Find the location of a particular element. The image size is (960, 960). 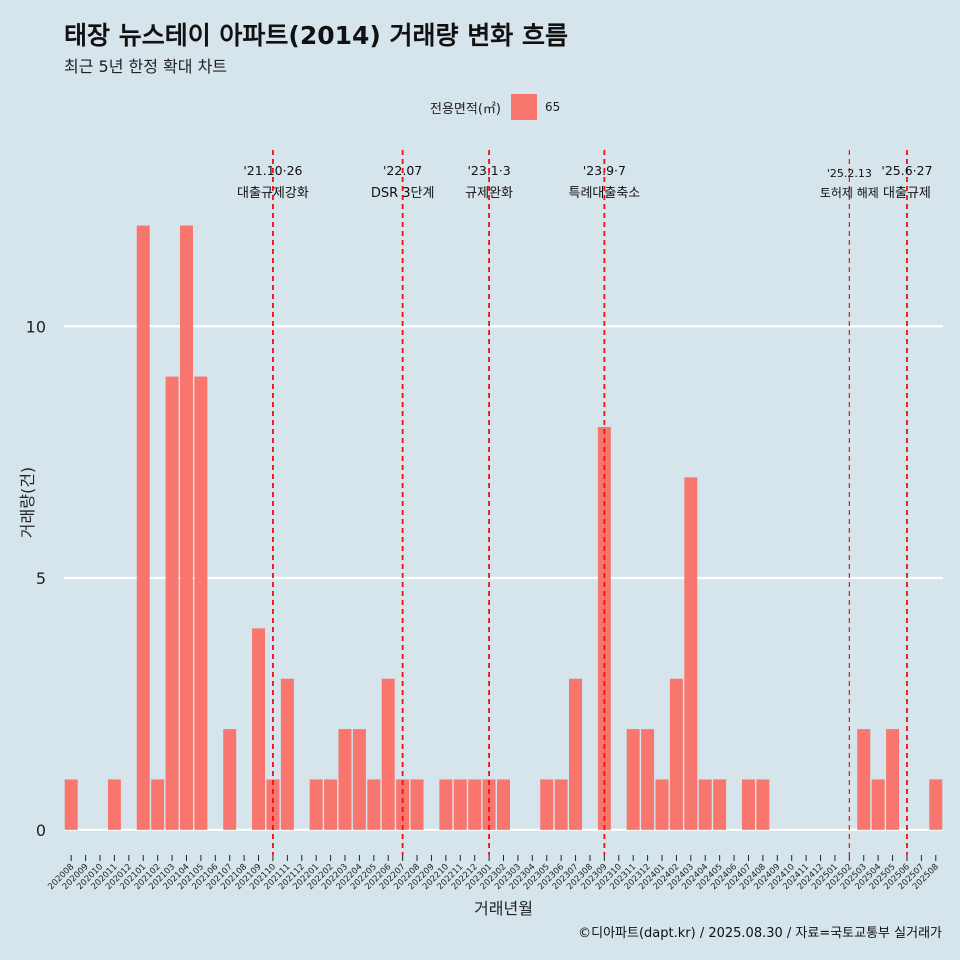

annotation-date: '25.6·27 is located at coordinates (906, 170).